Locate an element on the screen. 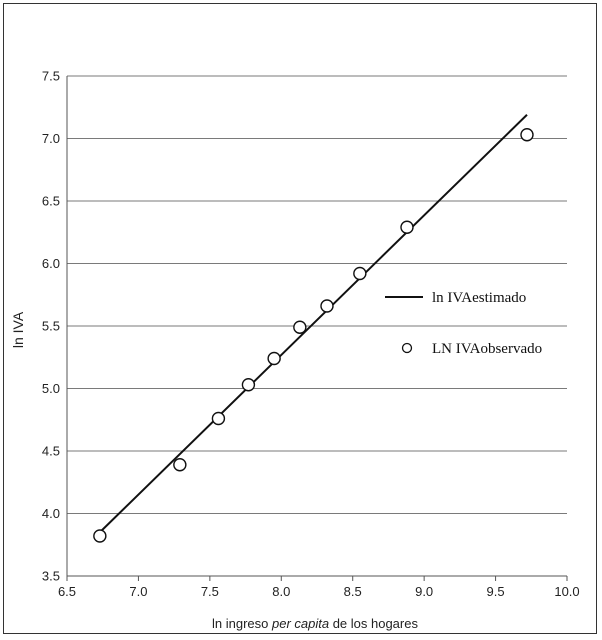 This screenshot has height=640, width=602. y-tick-label: 5.5 is located at coordinates (51, 326).